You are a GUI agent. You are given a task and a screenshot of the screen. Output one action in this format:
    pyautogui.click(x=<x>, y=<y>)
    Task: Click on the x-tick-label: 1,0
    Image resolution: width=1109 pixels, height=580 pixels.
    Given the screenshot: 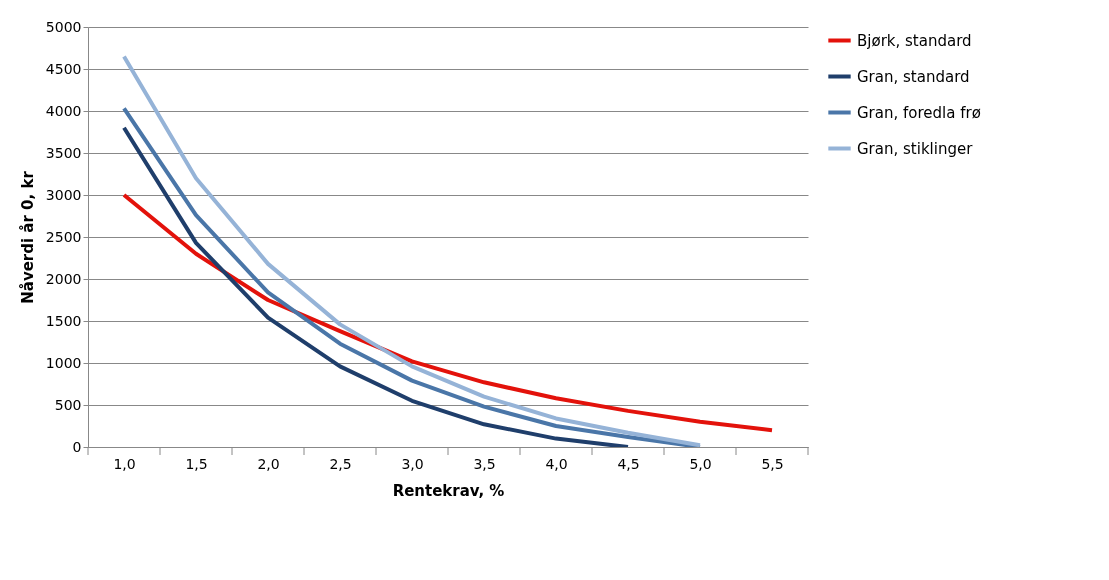 What is the action you would take?
    pyautogui.click(x=124, y=463)
    